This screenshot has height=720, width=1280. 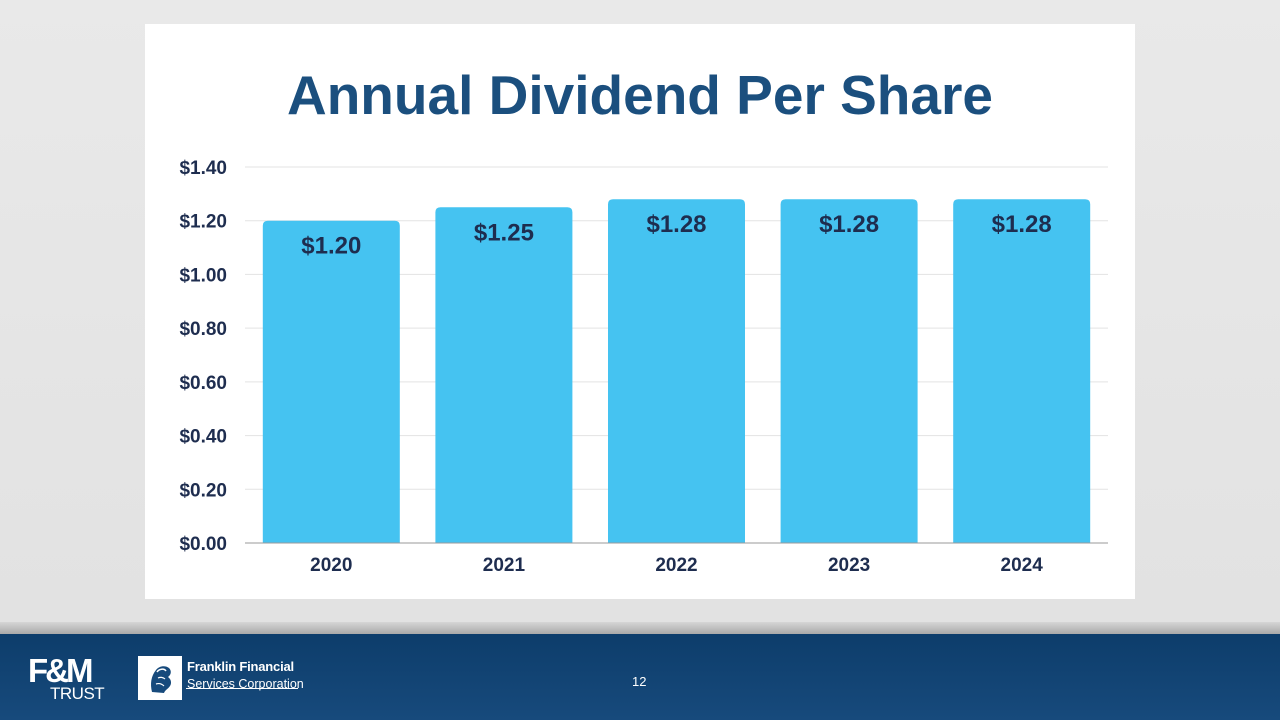 I want to click on bar-2020, so click(x=331, y=381).